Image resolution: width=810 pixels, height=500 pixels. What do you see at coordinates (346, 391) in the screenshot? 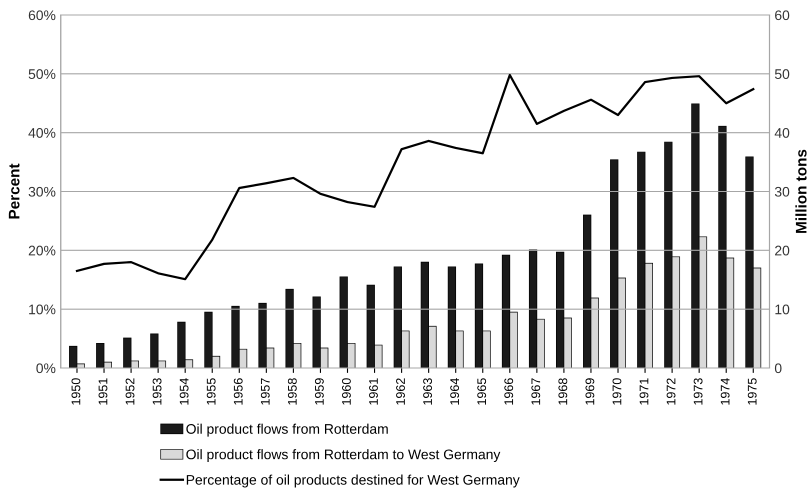
I see `x-tick-label: 1960` at bounding box center [346, 391].